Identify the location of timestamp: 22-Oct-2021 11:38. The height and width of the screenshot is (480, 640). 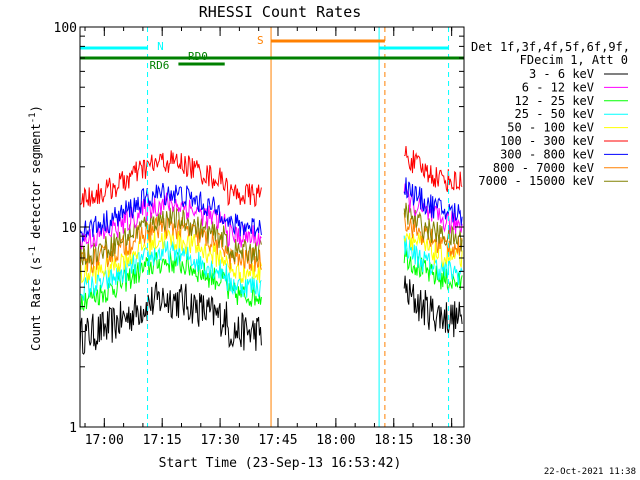
(590, 472).